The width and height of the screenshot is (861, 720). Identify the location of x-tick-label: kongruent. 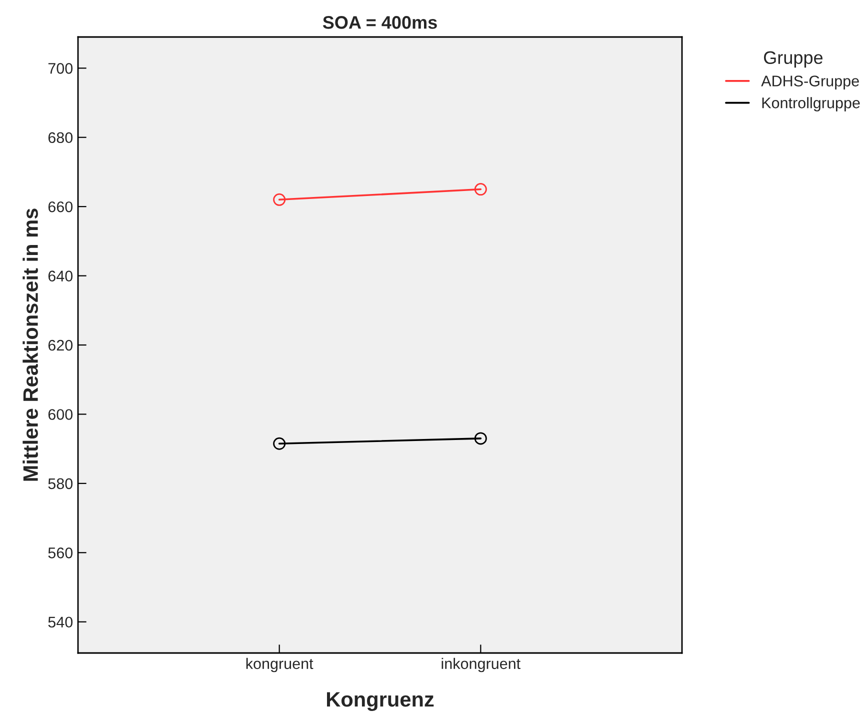
(280, 665).